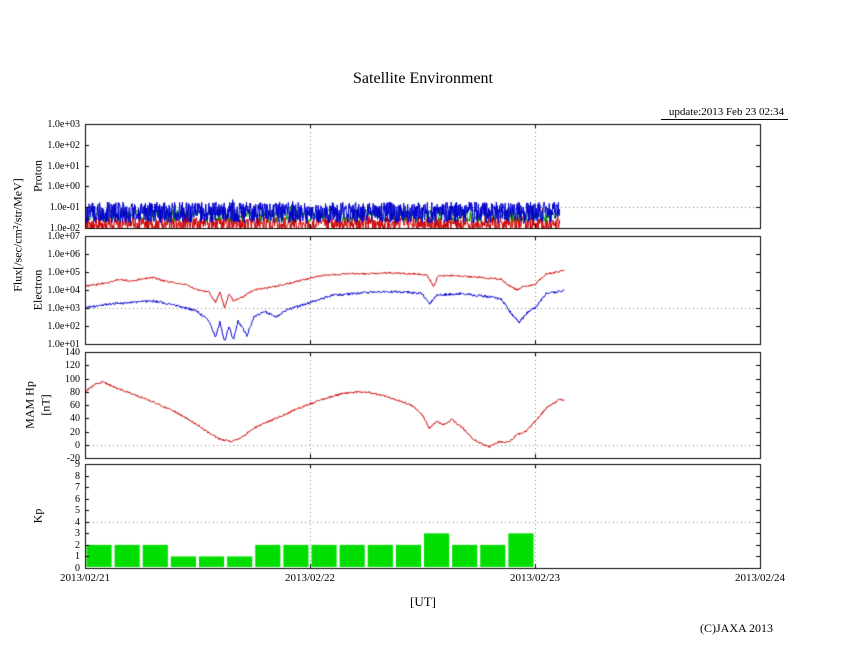 The width and height of the screenshot is (846, 655). Describe the element at coordinates (72, 352) in the screenshot. I see `ytick-label: 140` at that location.